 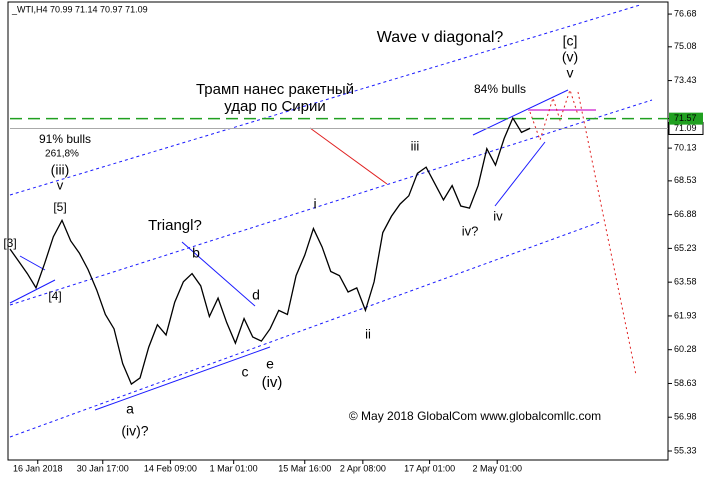 I want to click on y-tick-label: 75.08, so click(x=685, y=46).